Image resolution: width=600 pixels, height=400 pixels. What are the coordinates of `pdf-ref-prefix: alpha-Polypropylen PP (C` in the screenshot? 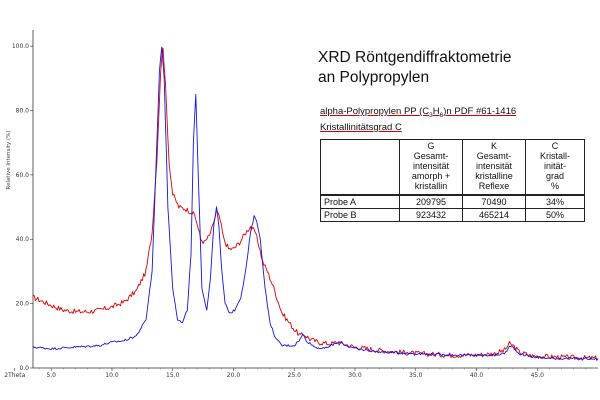 It's located at (375, 111).